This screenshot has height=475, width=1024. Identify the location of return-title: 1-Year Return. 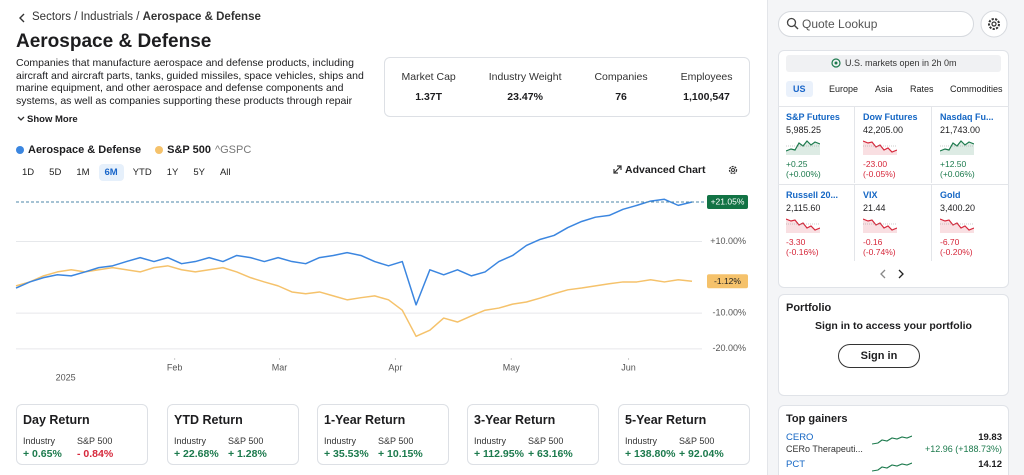
(365, 420).